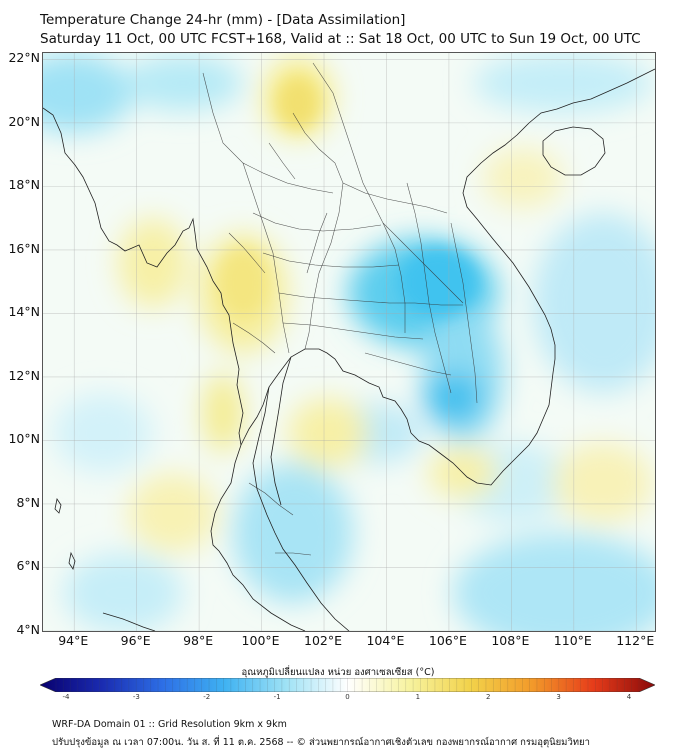  Describe the element at coordinates (447, 640) in the screenshot. I see `lon-label: 106°E` at that location.